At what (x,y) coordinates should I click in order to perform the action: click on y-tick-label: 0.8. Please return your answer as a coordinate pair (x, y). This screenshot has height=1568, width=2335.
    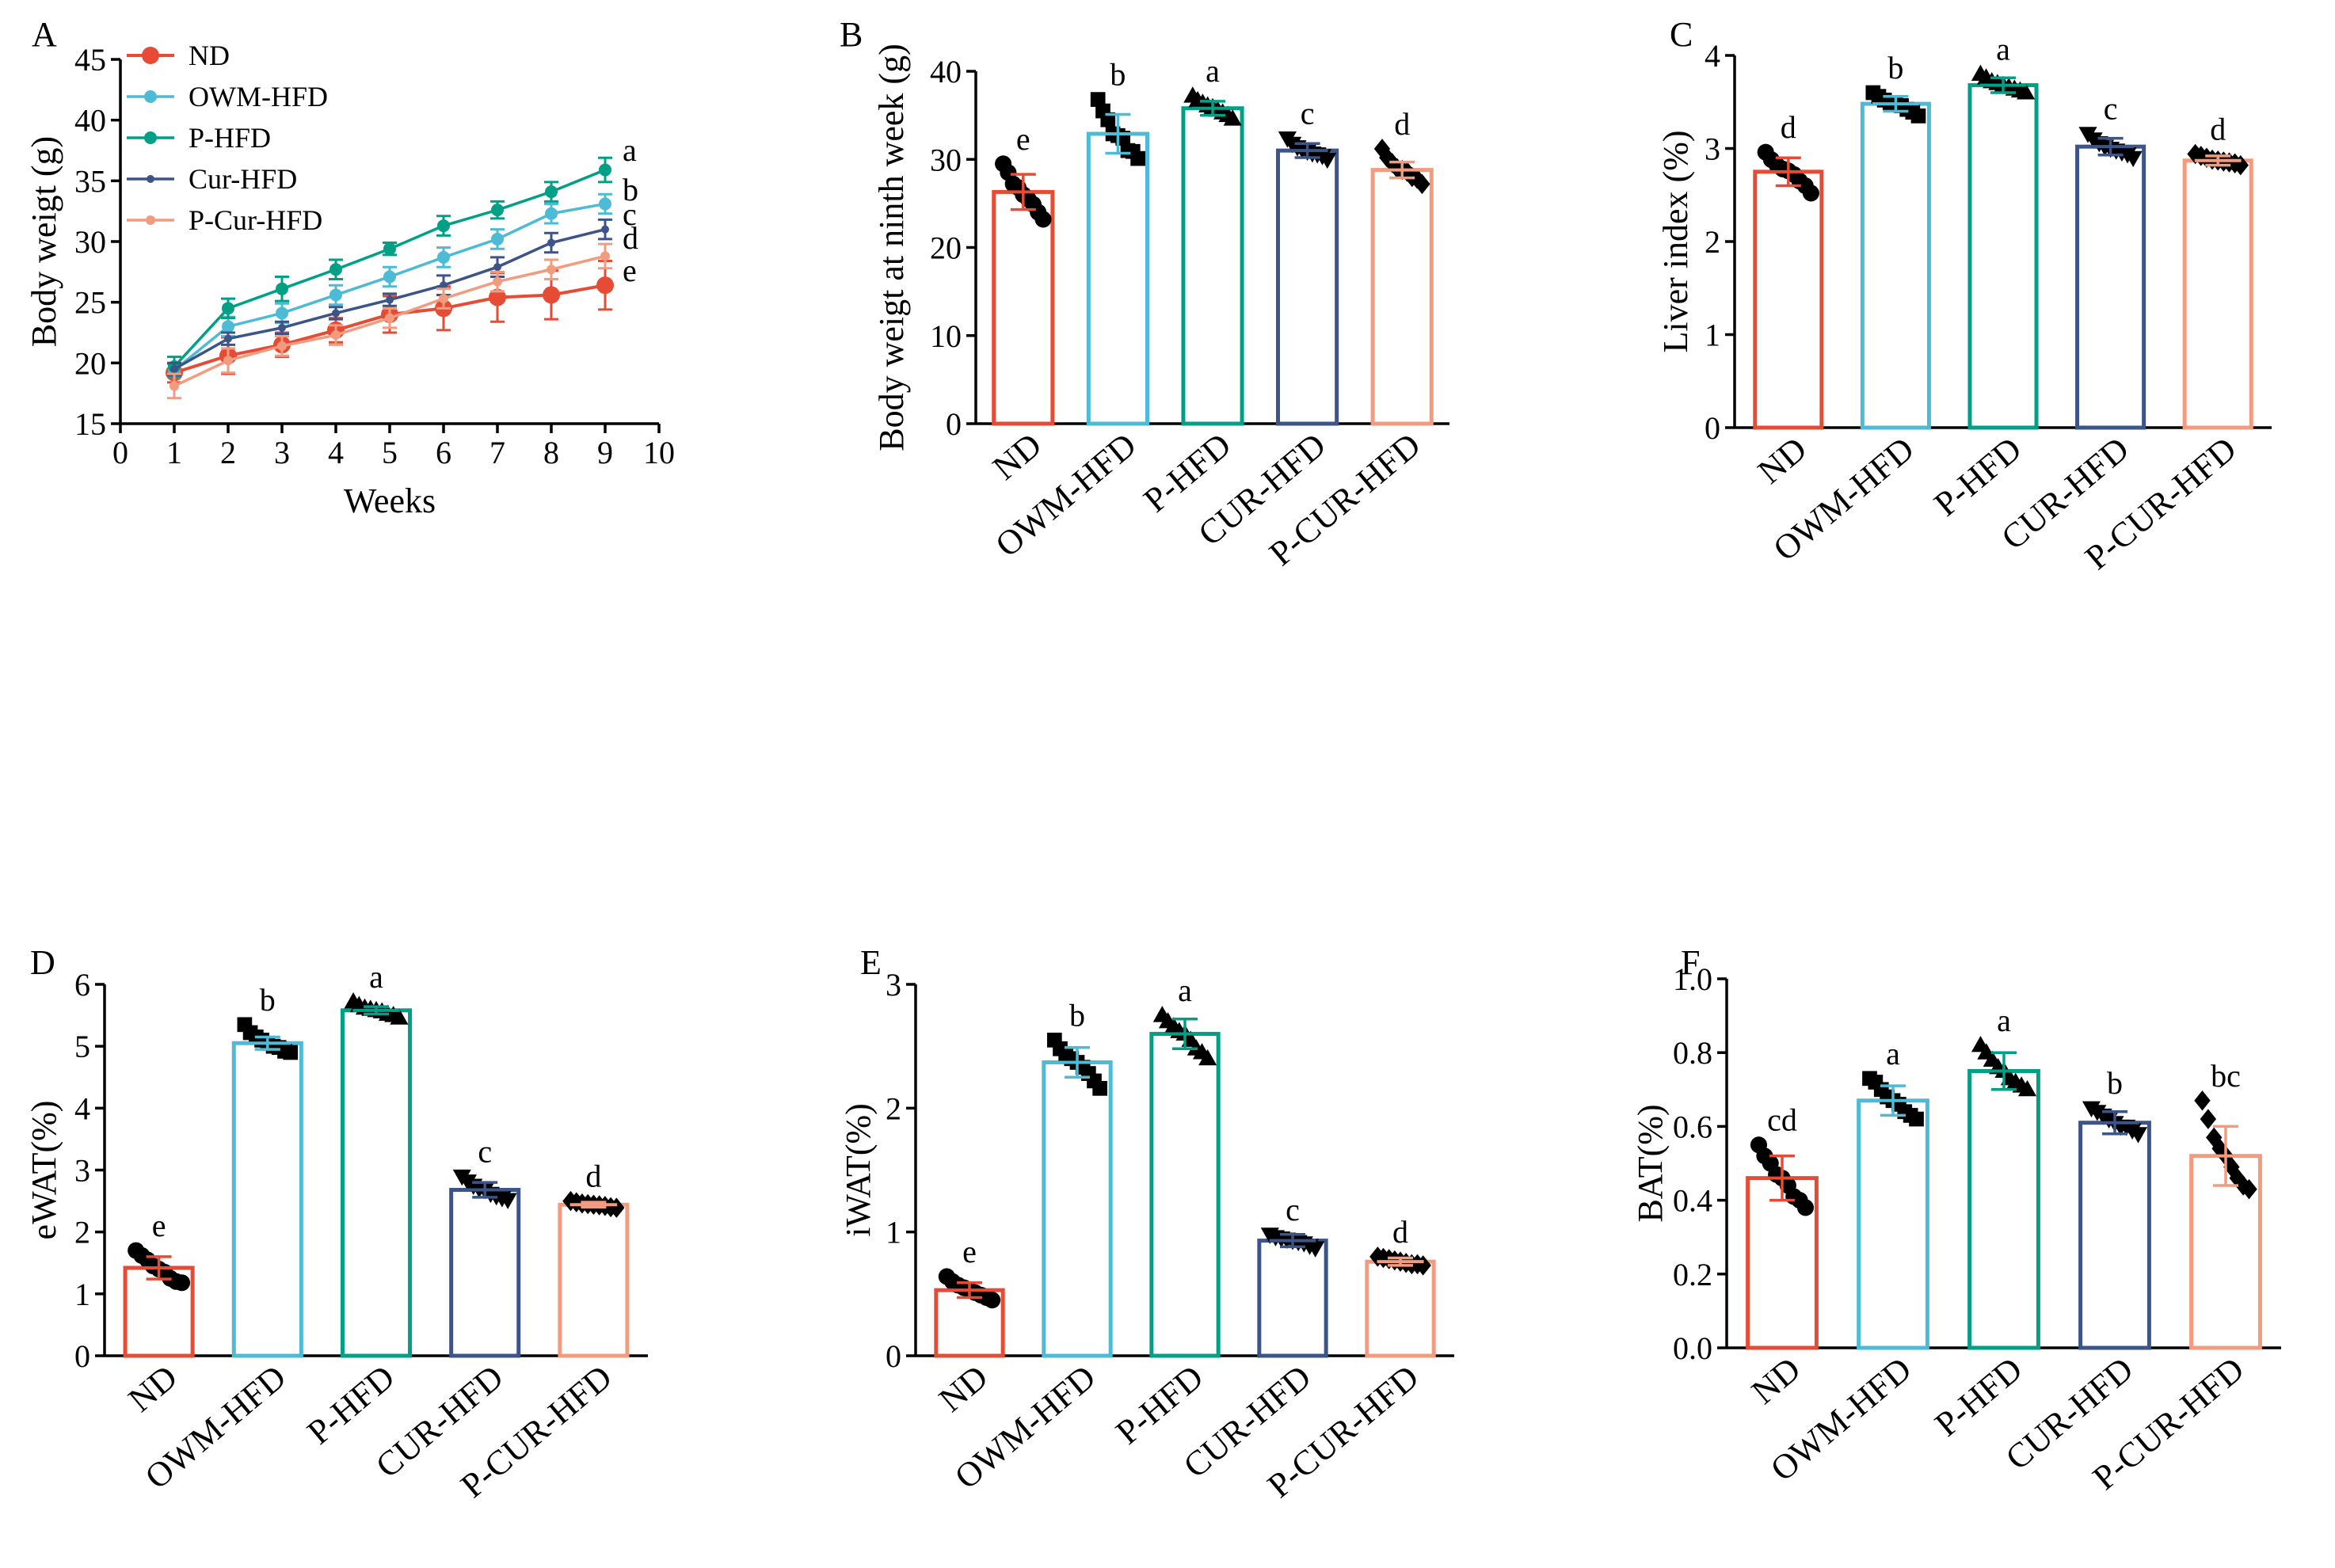
    Looking at the image, I should click on (1692, 1053).